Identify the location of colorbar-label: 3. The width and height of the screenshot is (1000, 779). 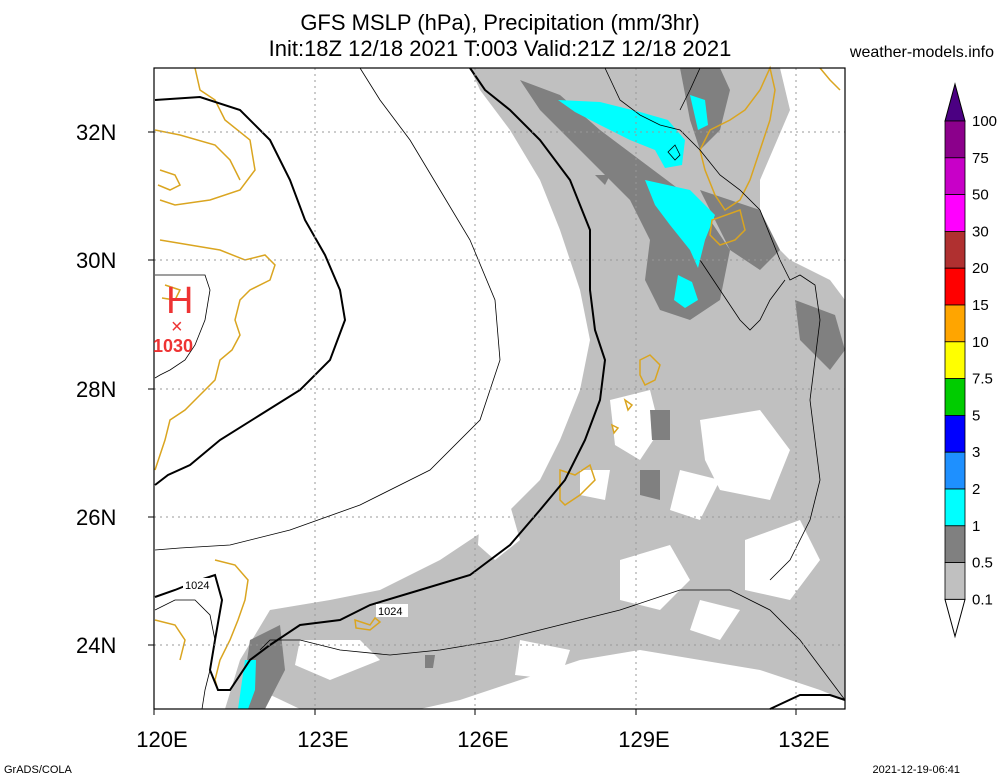
(976, 452).